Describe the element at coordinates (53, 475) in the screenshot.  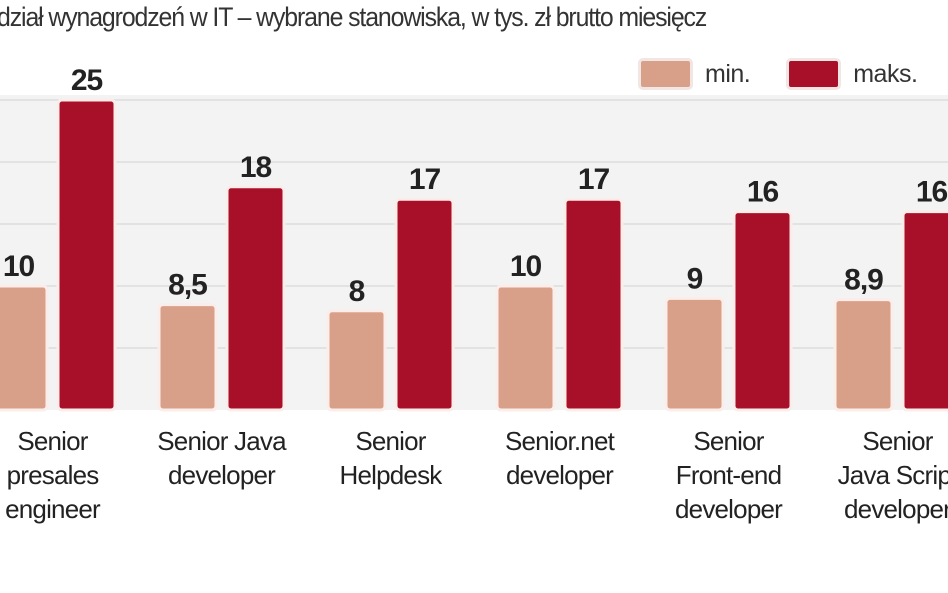
I see `category-label: presales` at that location.